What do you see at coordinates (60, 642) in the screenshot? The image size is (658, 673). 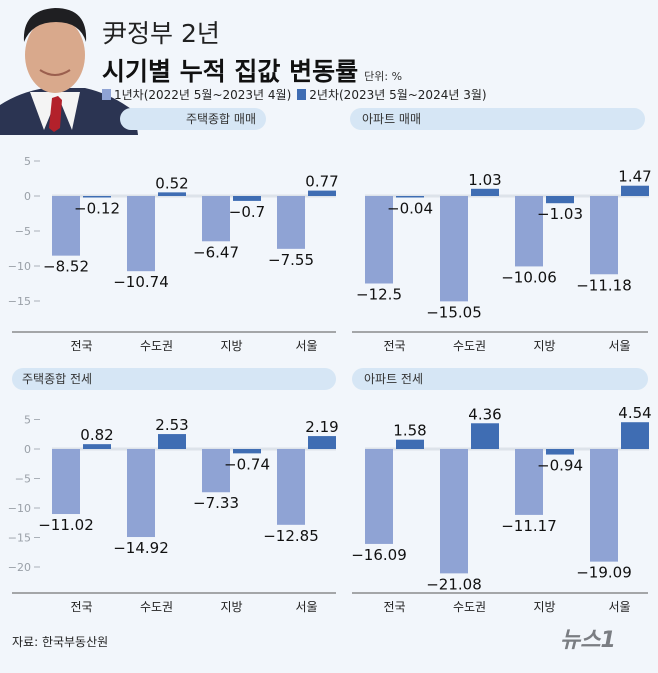 I see `source-note: 자료: 한국부동산원` at bounding box center [60, 642].